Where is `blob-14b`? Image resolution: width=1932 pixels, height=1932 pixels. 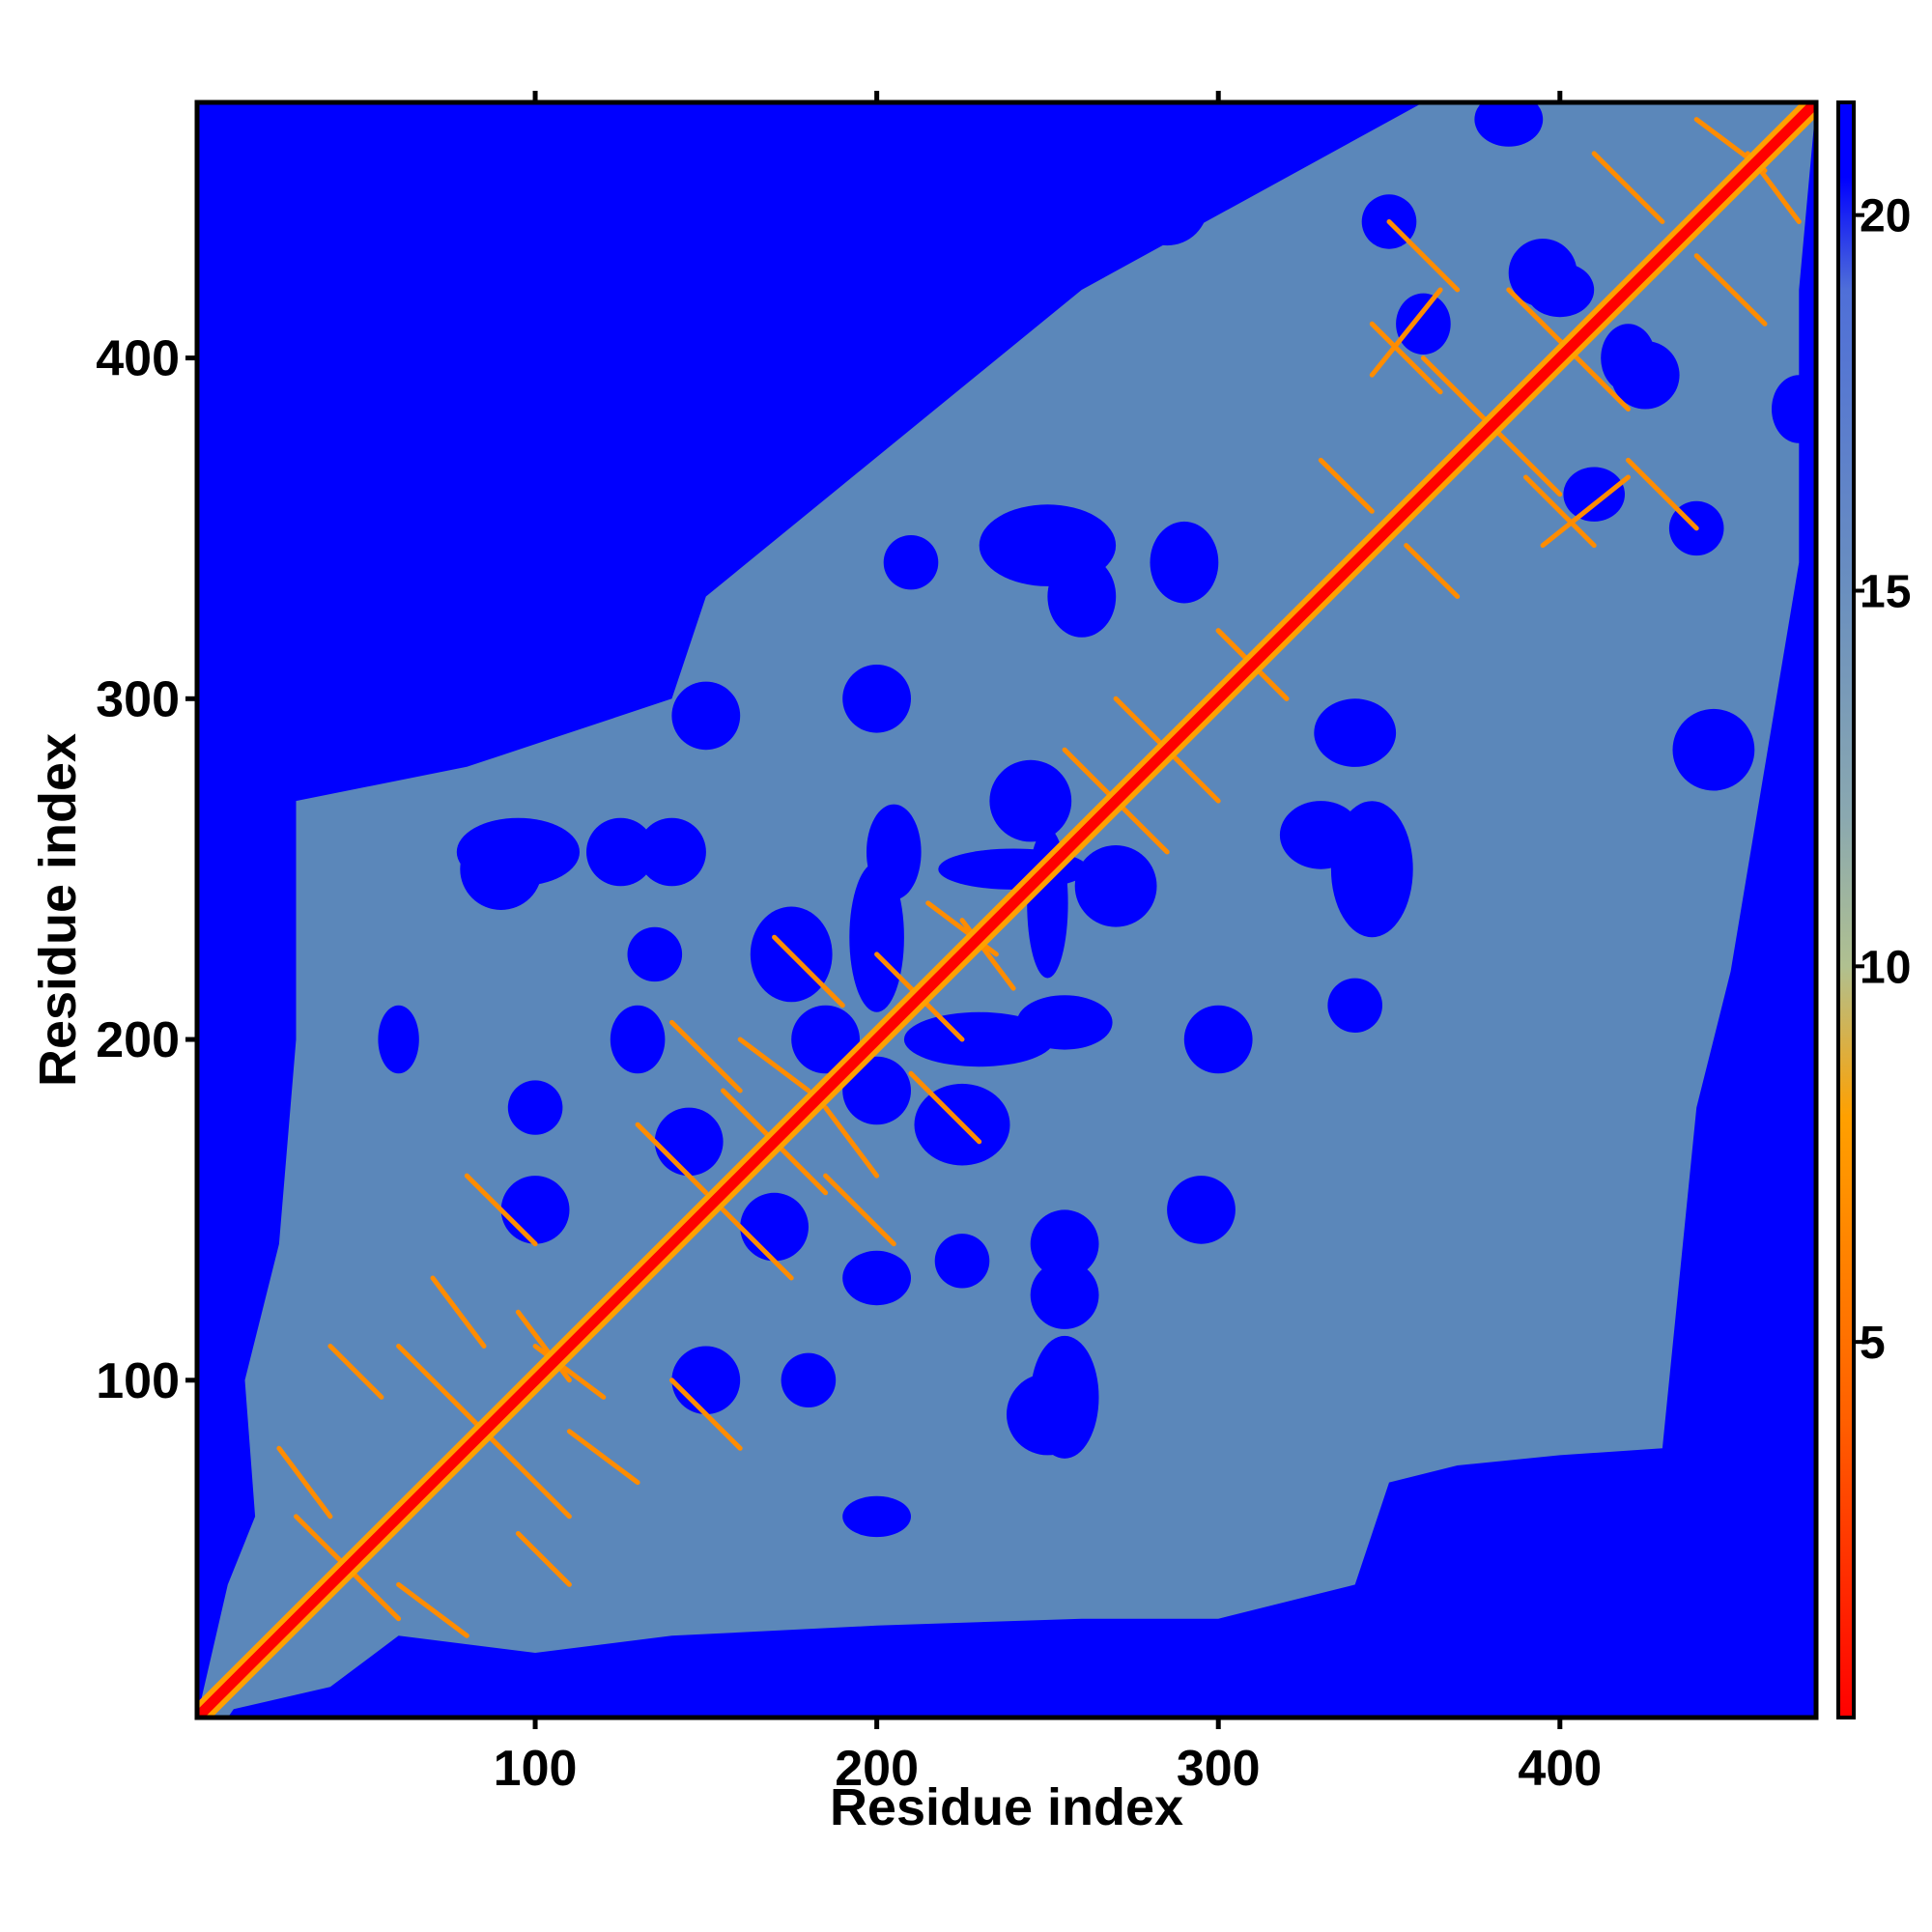
blob-14b is located at coordinates (1201, 1210).